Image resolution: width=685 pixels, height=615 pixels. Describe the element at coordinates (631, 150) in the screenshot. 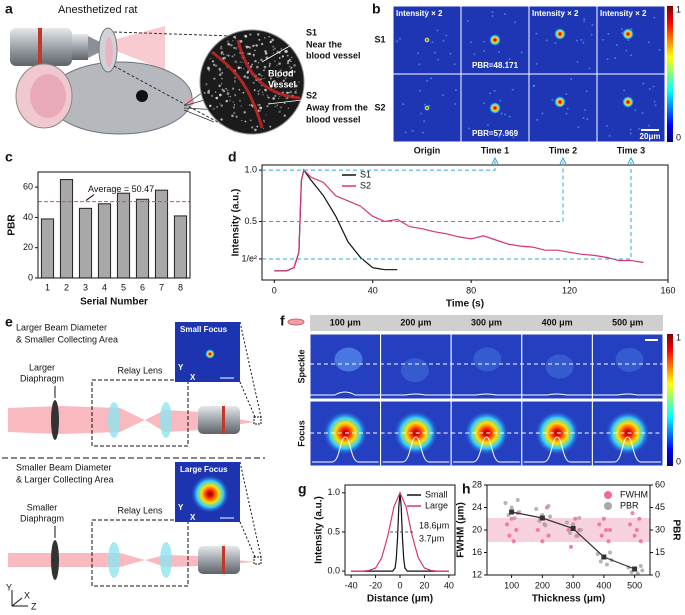

I see `column-label: Time 3` at that location.